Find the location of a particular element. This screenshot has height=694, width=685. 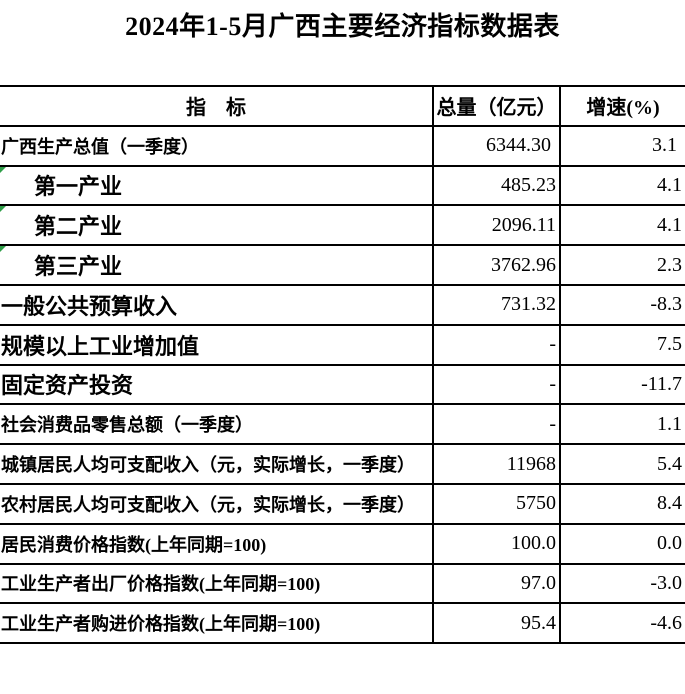

total-value: 731.32 is located at coordinates (497, 304).